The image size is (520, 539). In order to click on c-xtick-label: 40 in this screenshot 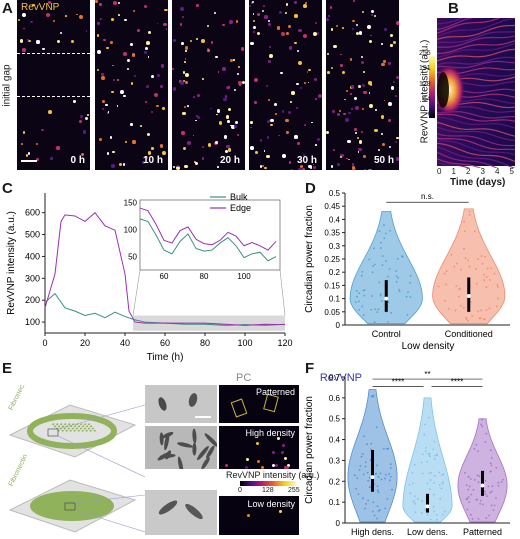, I will do `click(125, 343)`.